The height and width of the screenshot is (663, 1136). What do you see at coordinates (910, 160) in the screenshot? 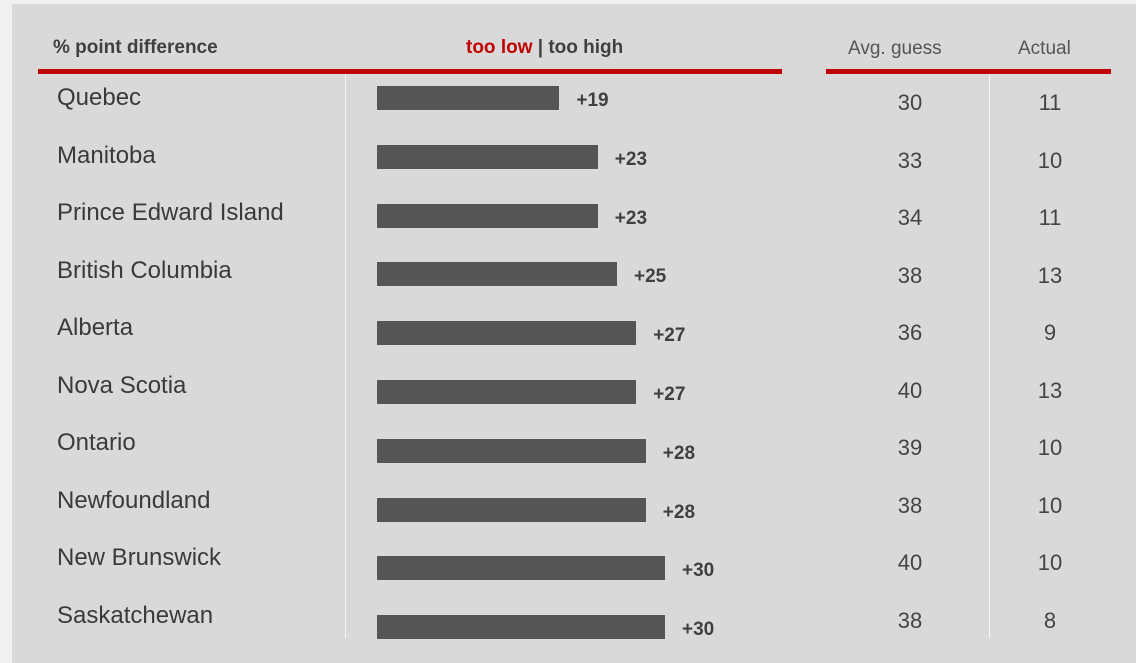
I see `avg-guess-value: 33` at bounding box center [910, 160].